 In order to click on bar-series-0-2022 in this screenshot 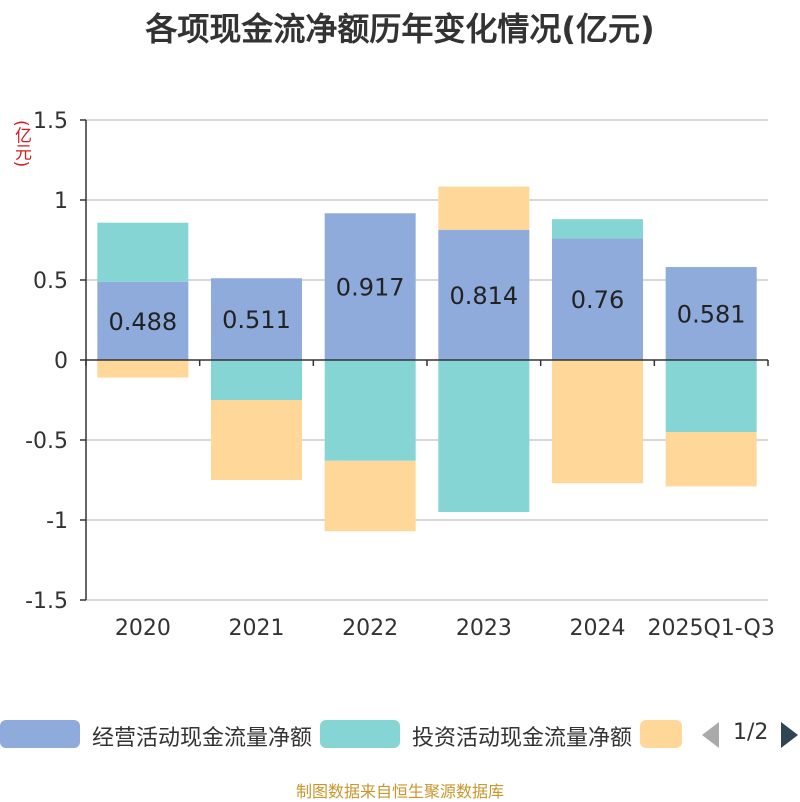, I will do `click(370, 286)`.